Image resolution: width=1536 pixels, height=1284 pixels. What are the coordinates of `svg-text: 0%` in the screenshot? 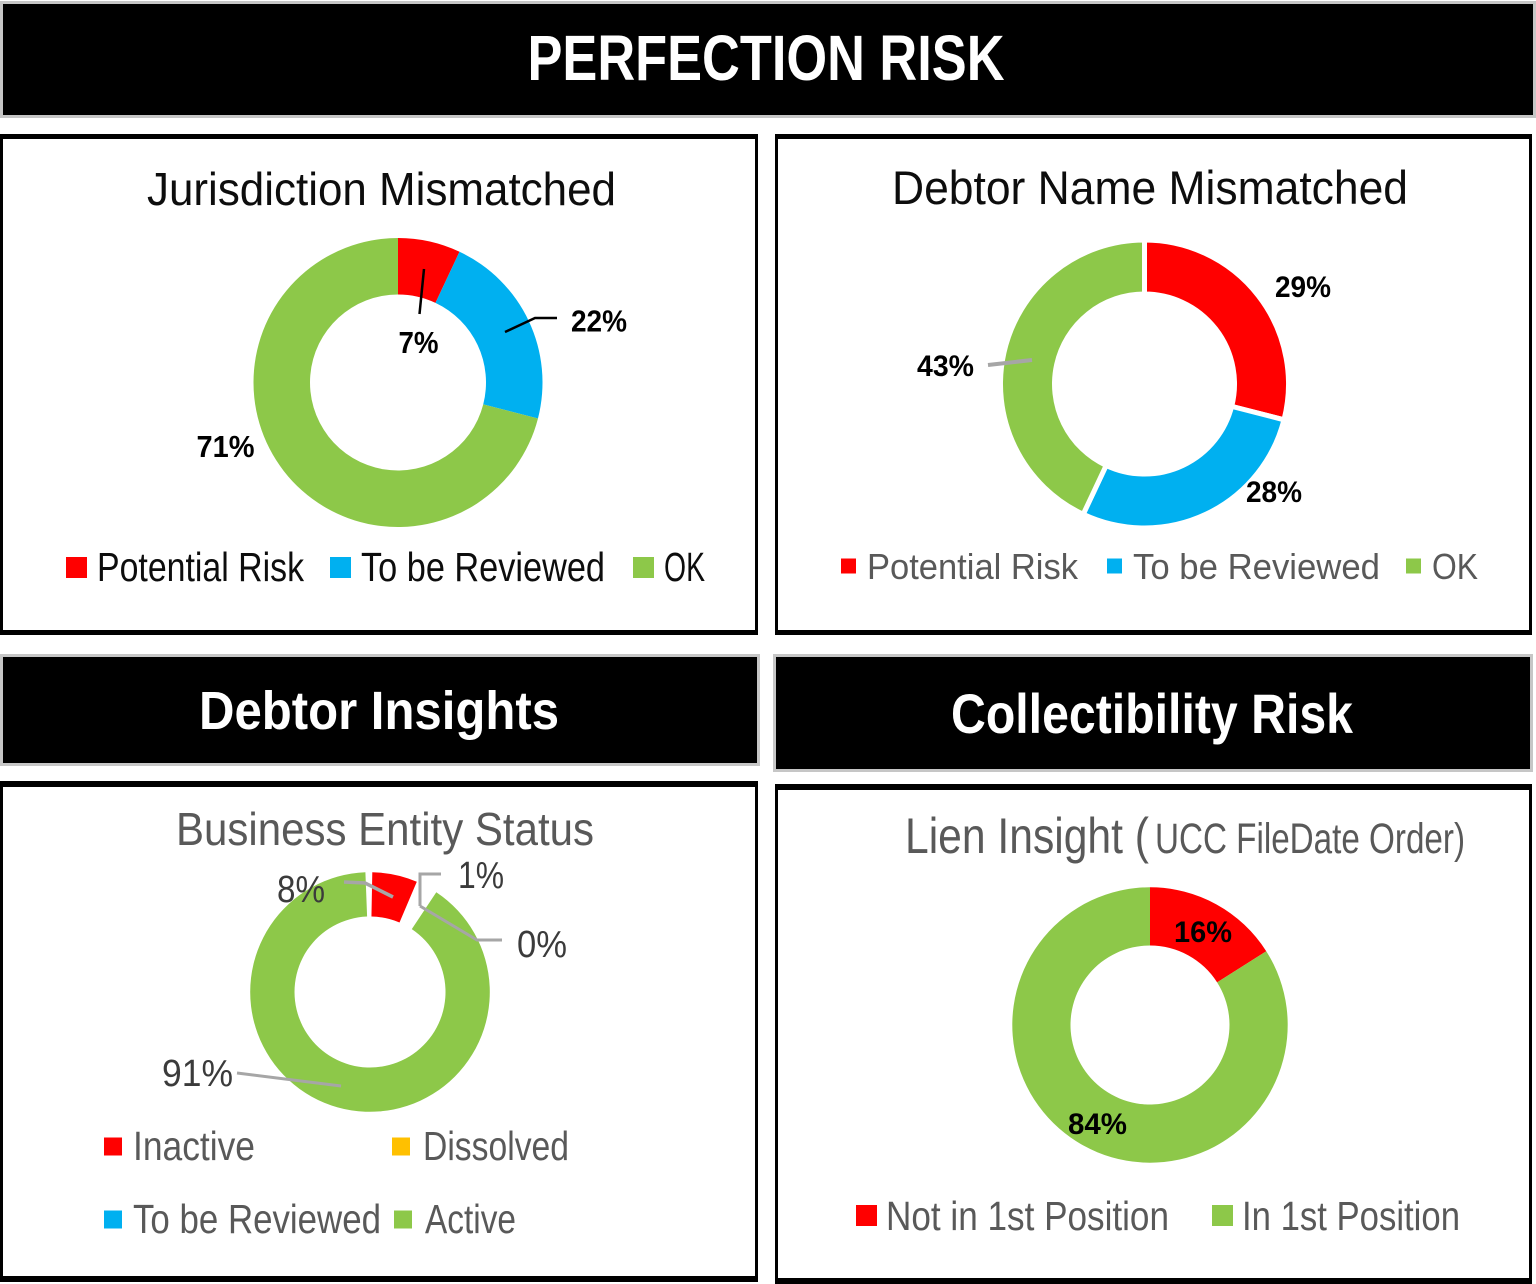 It's located at (542, 945).